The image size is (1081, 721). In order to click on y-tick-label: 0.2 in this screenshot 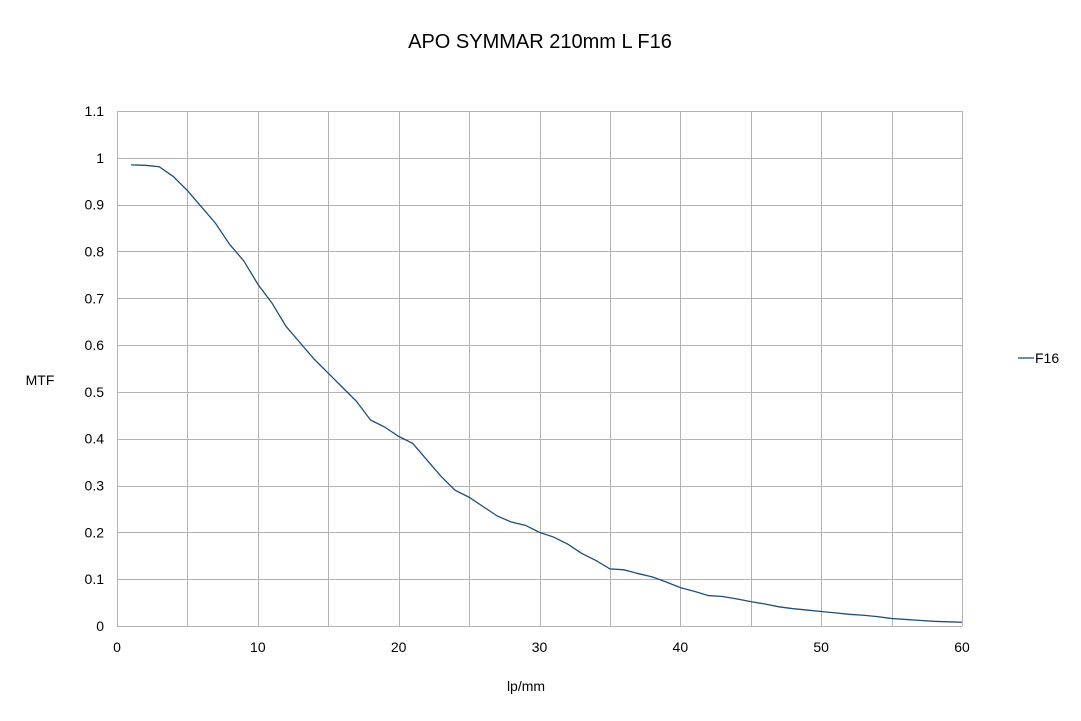, I will do `click(95, 532)`.